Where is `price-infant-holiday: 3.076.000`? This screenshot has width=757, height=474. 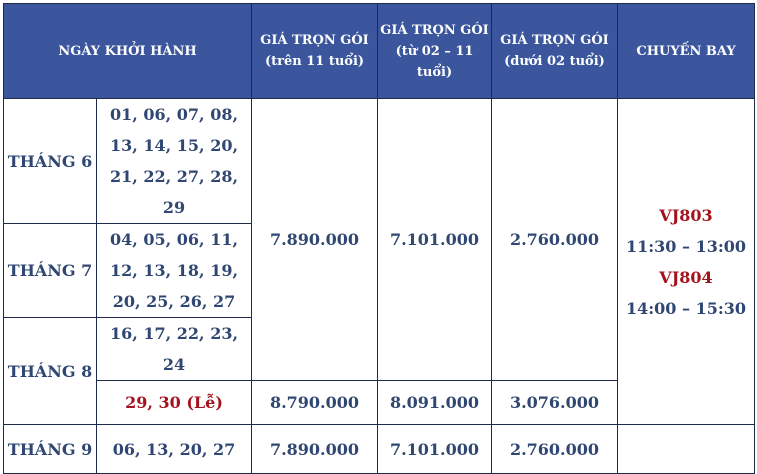 price-infant-holiday: 3.076.000 is located at coordinates (554, 402).